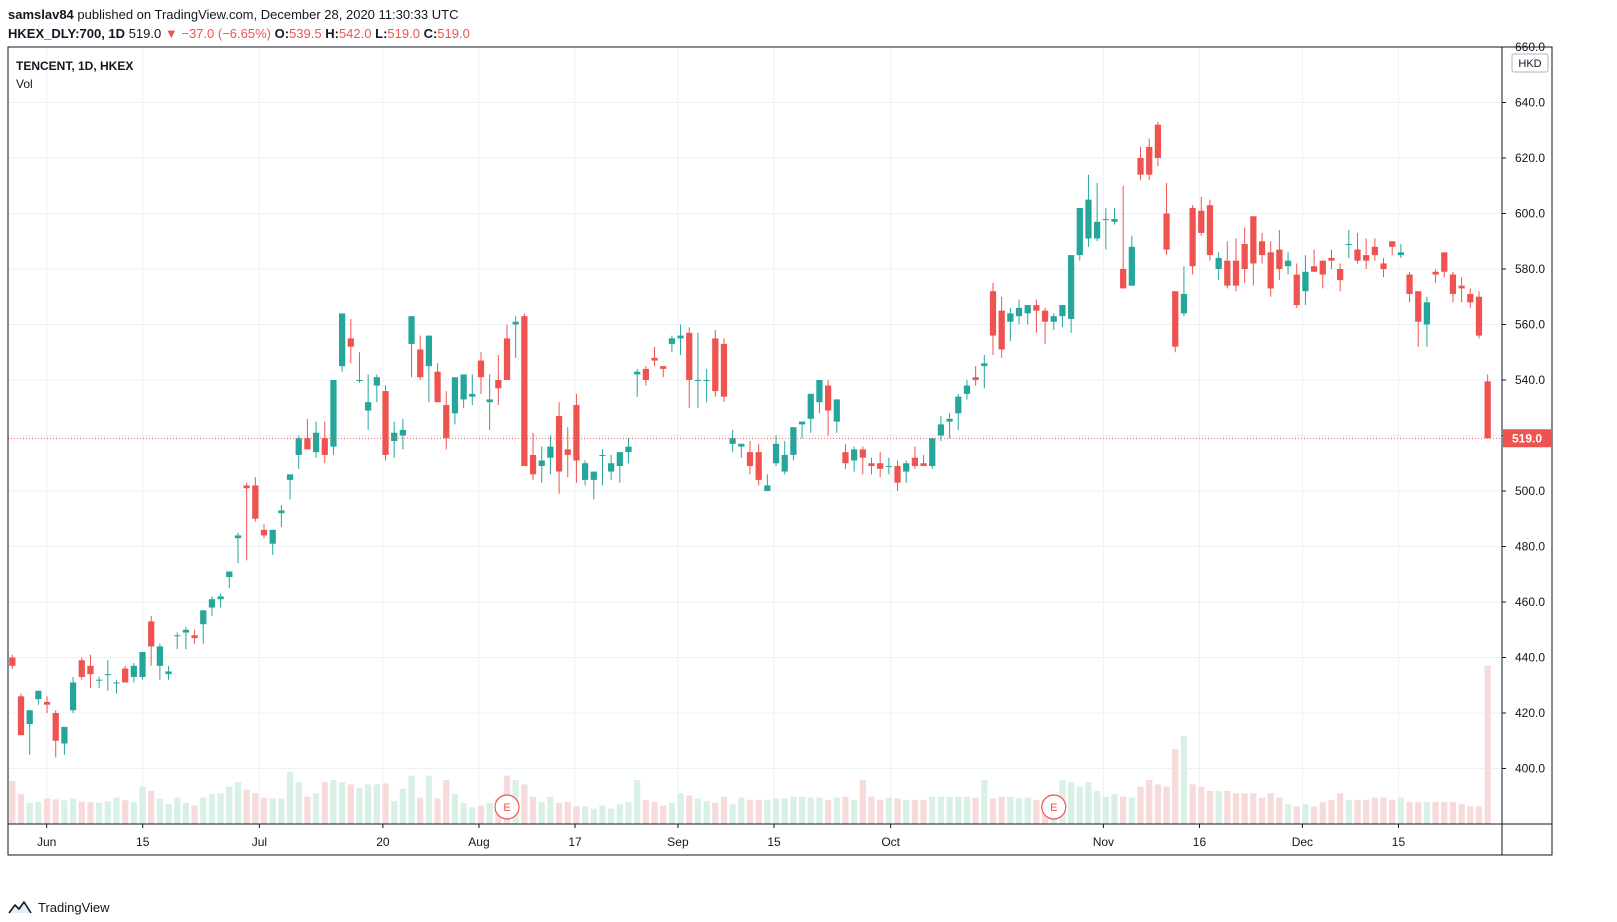 The height and width of the screenshot is (922, 1617). I want to click on footer-brand: TradingView, so click(74, 907).